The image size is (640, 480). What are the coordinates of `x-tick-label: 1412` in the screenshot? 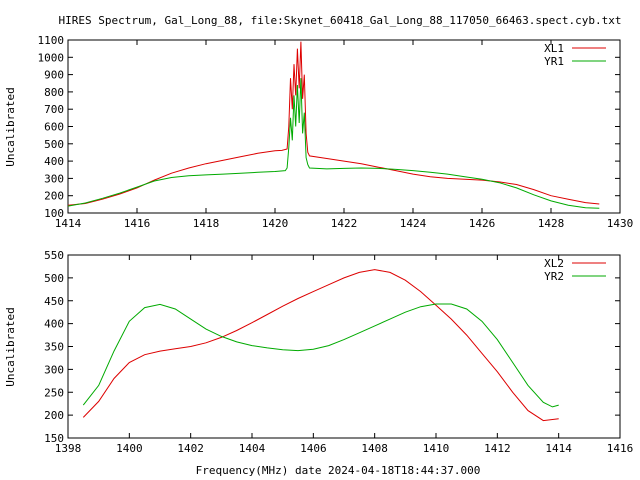 It's located at (497, 448).